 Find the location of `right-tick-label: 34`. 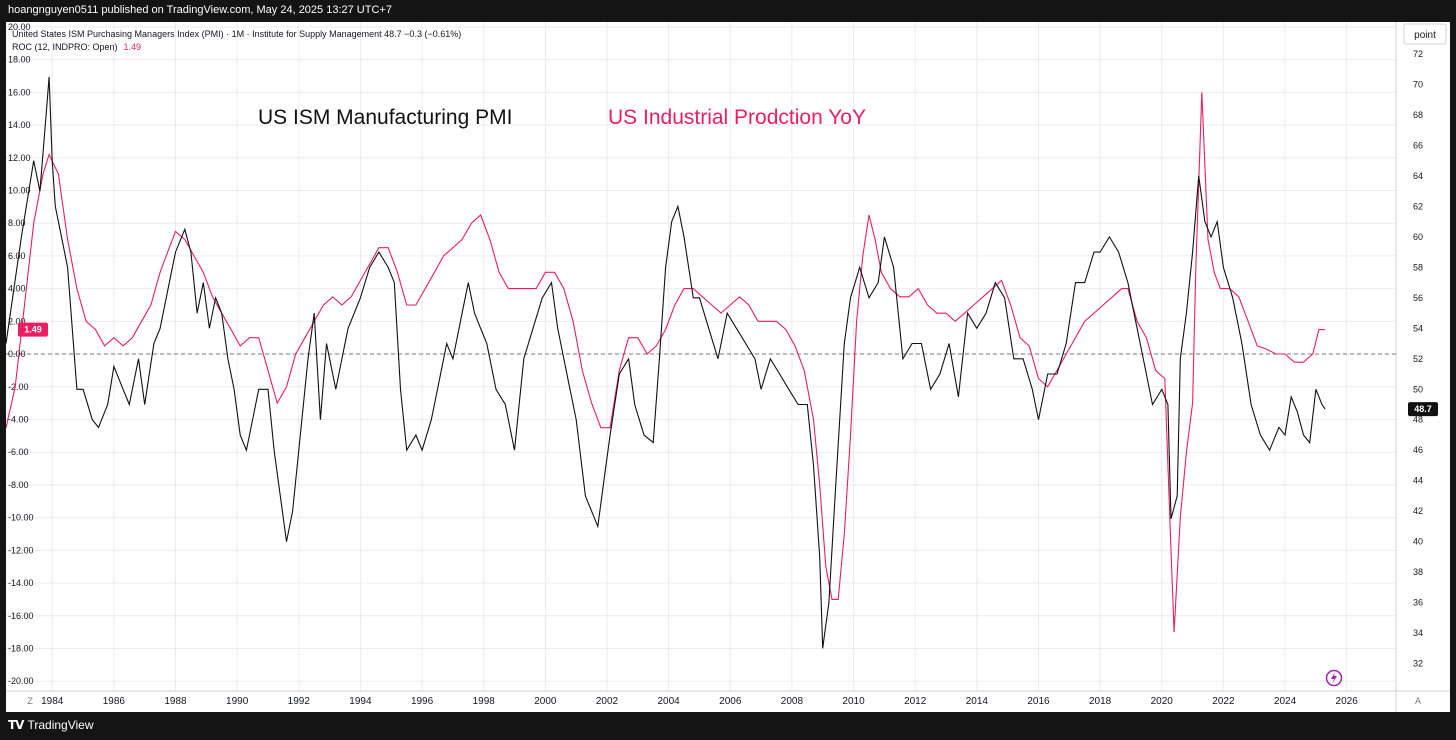

right-tick-label: 34 is located at coordinates (1418, 633).